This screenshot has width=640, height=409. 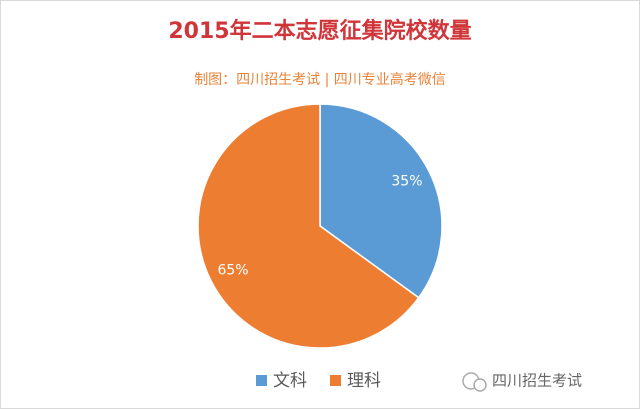 I want to click on legend-label: 理科, so click(x=364, y=381).